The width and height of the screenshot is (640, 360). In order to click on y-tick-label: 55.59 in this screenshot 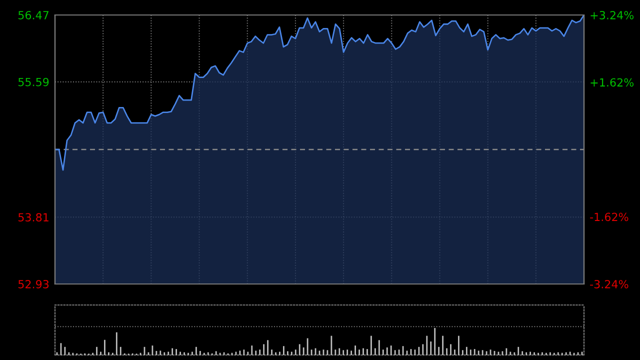, I will do `click(33, 82)`.